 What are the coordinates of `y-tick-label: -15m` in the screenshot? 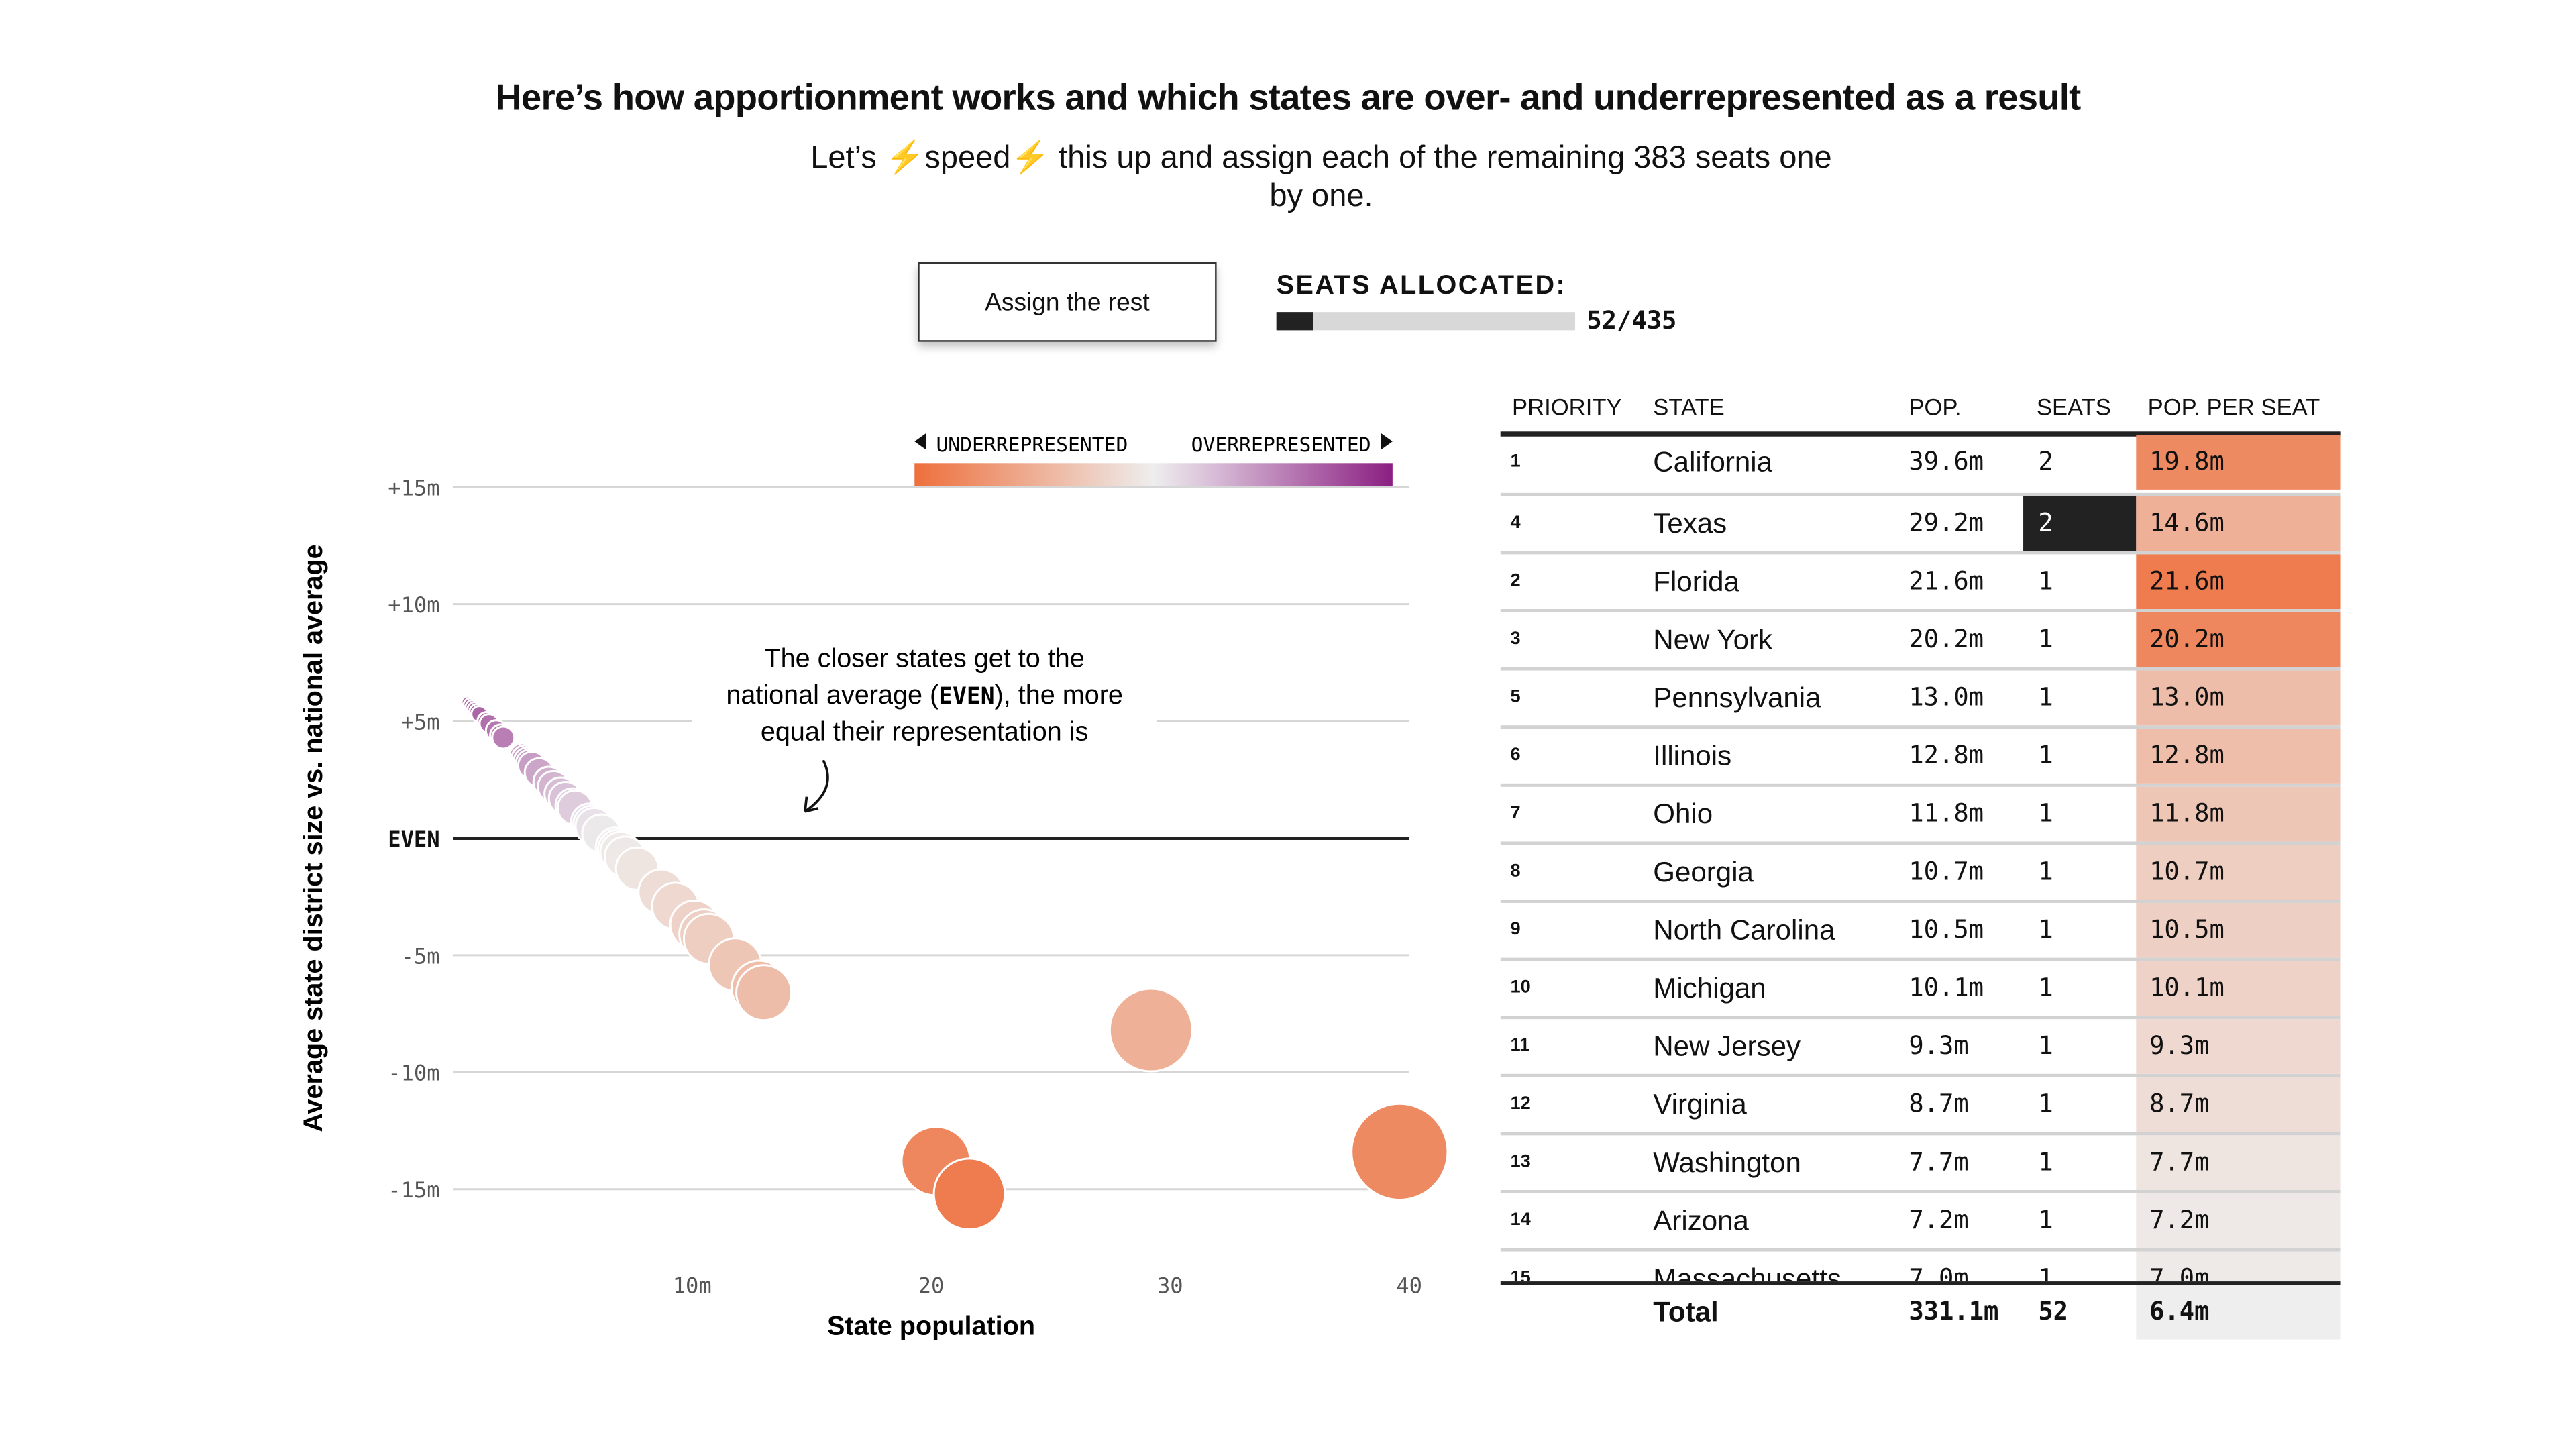 It's located at (413, 1190).